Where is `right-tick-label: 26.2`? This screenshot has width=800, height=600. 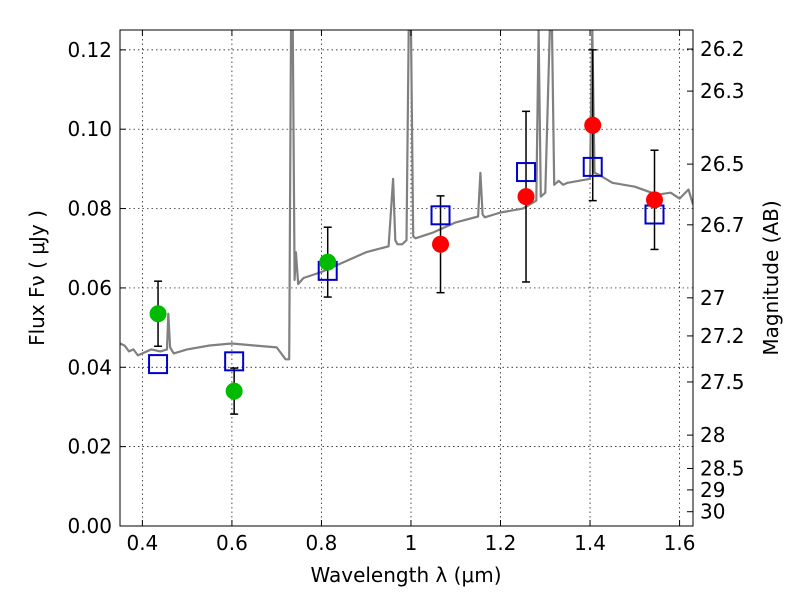
right-tick-label: 26.2 is located at coordinates (722, 49).